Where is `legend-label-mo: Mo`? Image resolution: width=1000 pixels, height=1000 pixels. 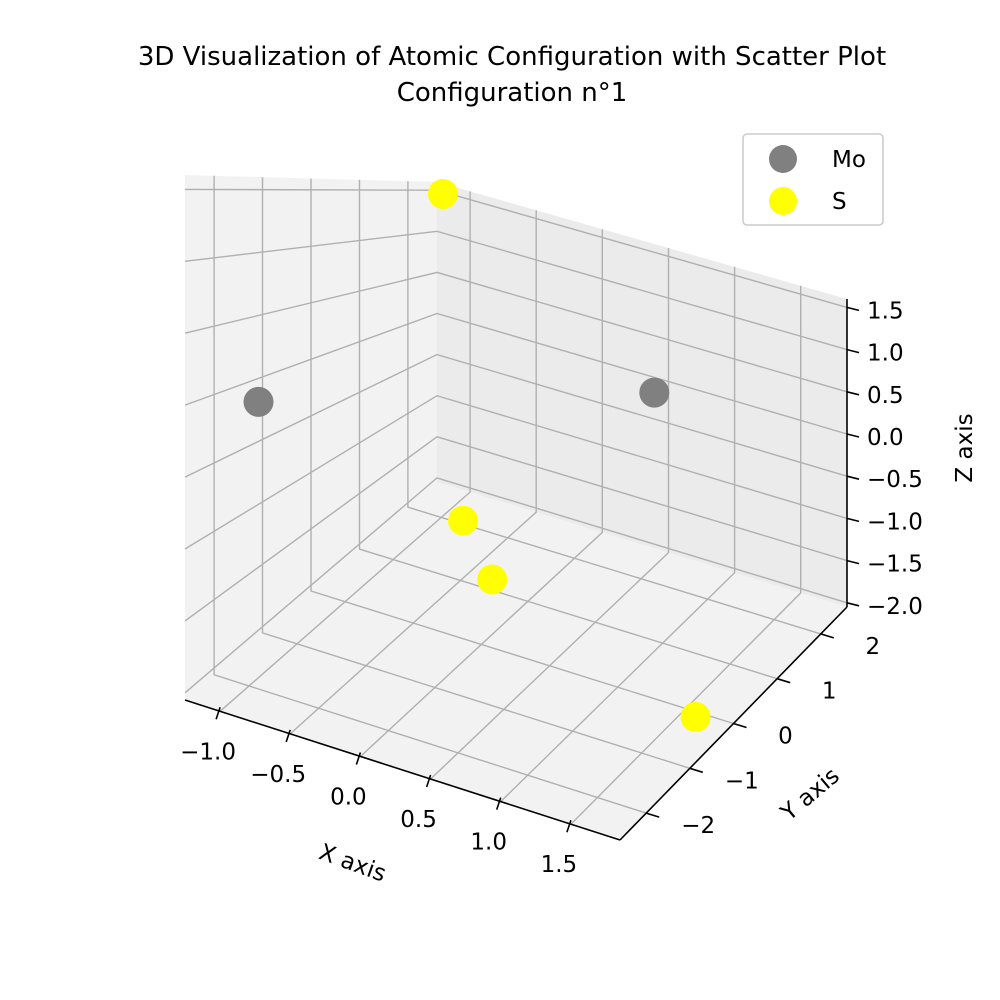 legend-label-mo: Mo is located at coordinates (849, 160).